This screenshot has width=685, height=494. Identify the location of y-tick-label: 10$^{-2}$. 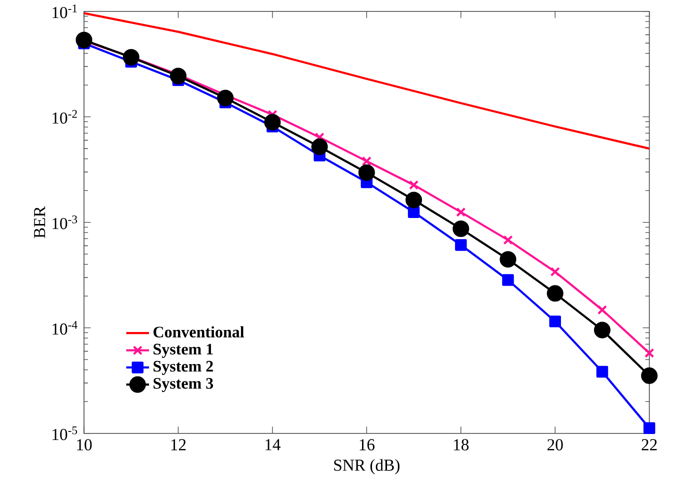
(64, 117).